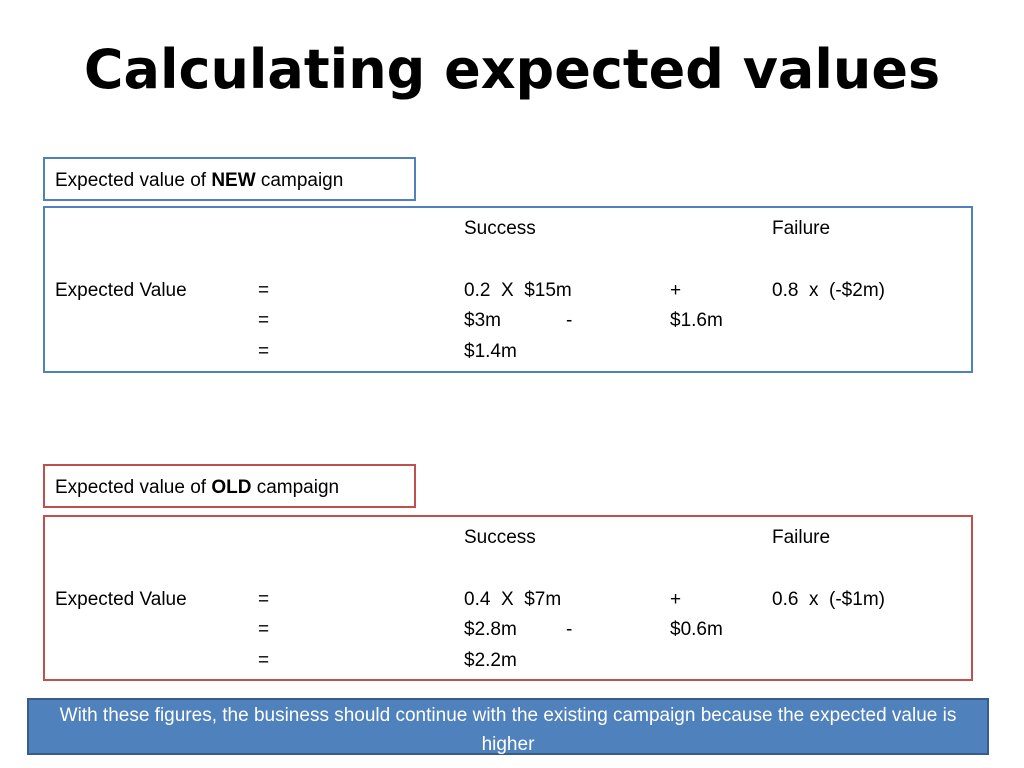 Image resolution: width=1024 pixels, height=768 pixels. I want to click on new-row1-equals: =, so click(264, 290).